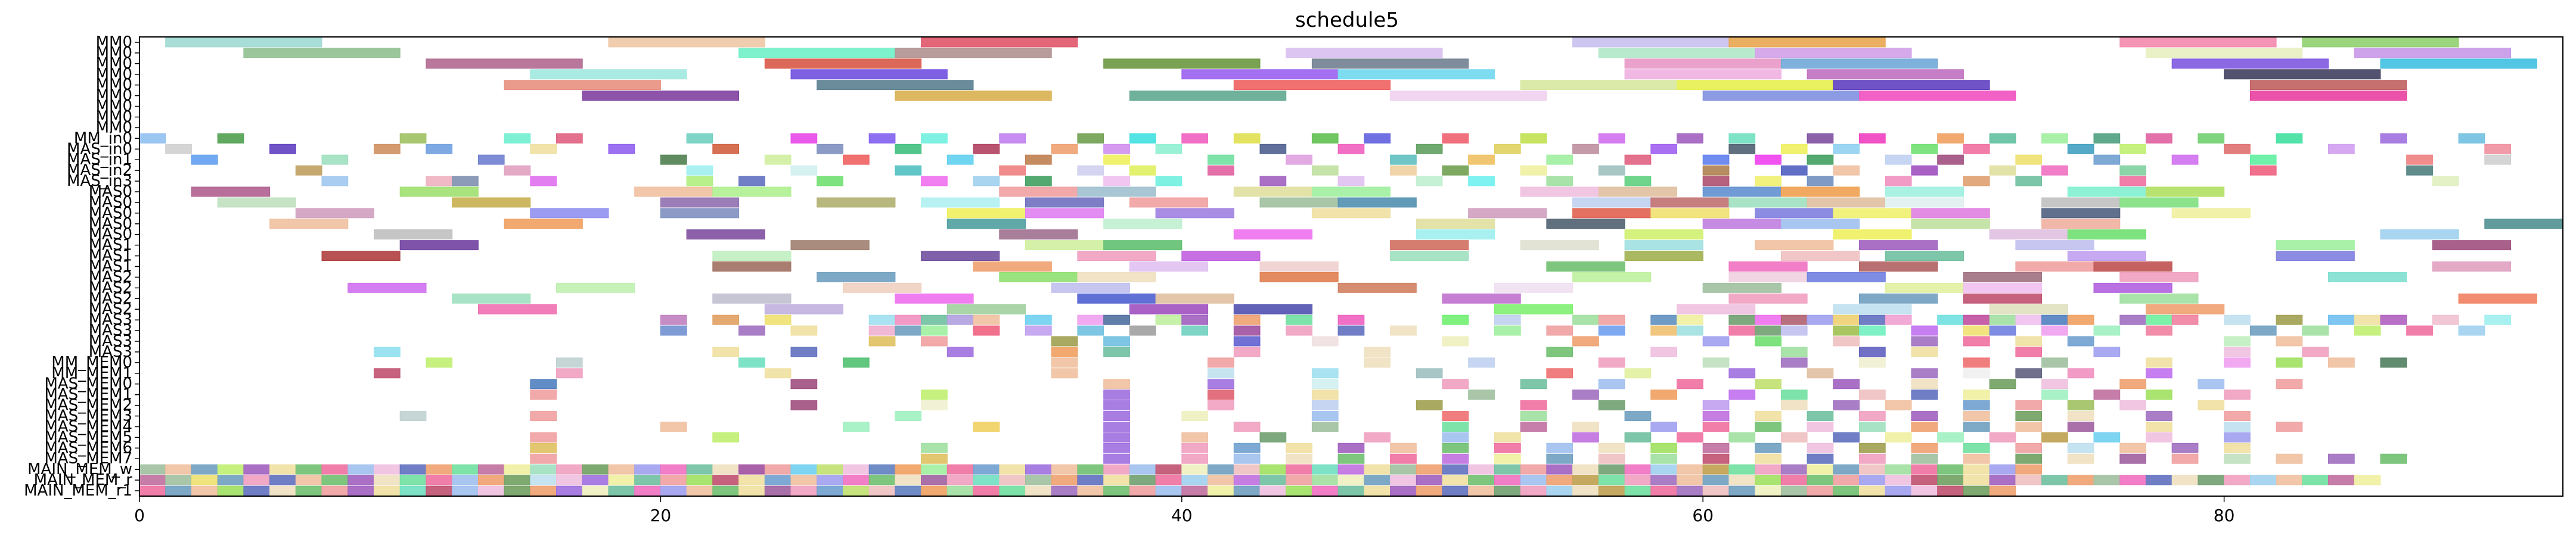 Image resolution: width=2576 pixels, height=539 pixels. I want to click on row-label: MAS_MEM2, so click(88, 406).